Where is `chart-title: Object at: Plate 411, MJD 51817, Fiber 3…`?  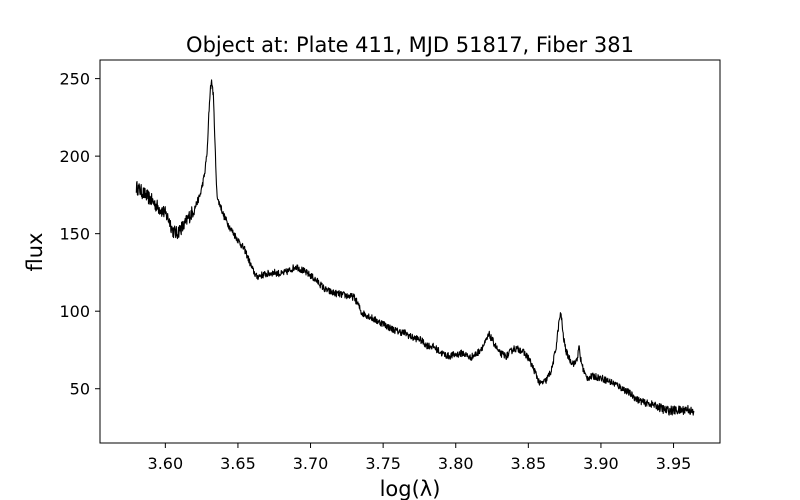
chart-title: Object at: Plate 411, MJD 51817, Fiber 3… is located at coordinates (410, 45).